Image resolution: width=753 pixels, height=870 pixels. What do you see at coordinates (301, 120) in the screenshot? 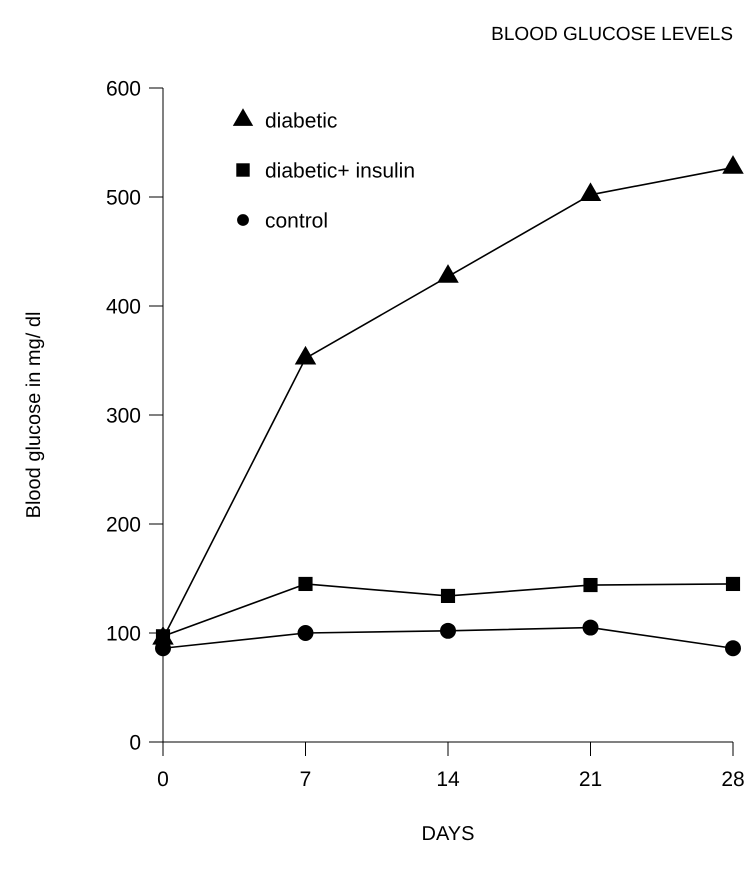
I see `legend-label: diabetic` at bounding box center [301, 120].